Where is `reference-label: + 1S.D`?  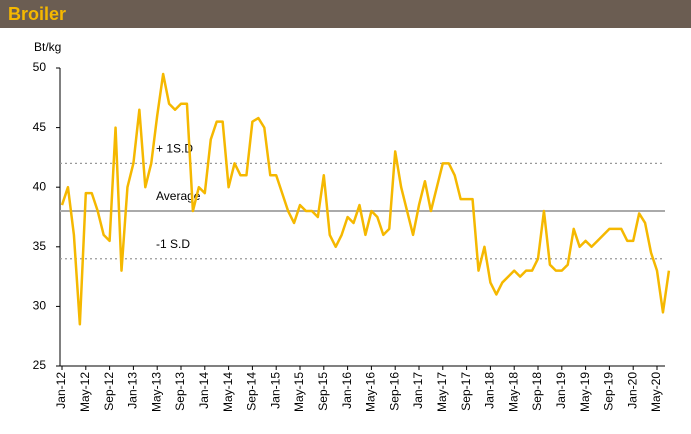 reference-label: + 1S.D is located at coordinates (174, 149).